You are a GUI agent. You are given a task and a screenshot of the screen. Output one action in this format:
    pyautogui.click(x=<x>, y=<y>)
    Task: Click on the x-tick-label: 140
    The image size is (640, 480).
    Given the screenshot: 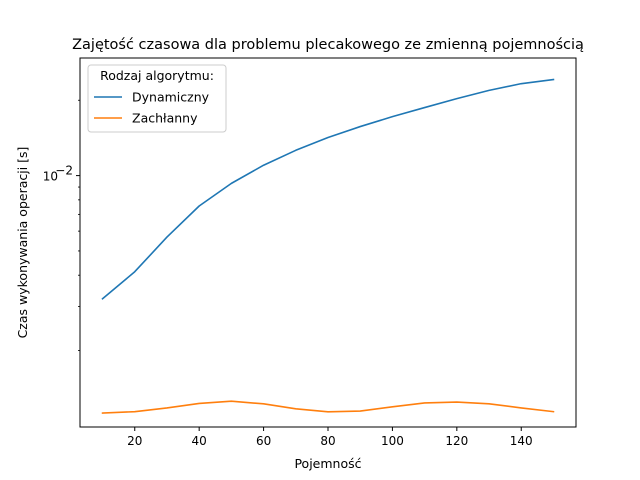 What is the action you would take?
    pyautogui.click(x=521, y=441)
    